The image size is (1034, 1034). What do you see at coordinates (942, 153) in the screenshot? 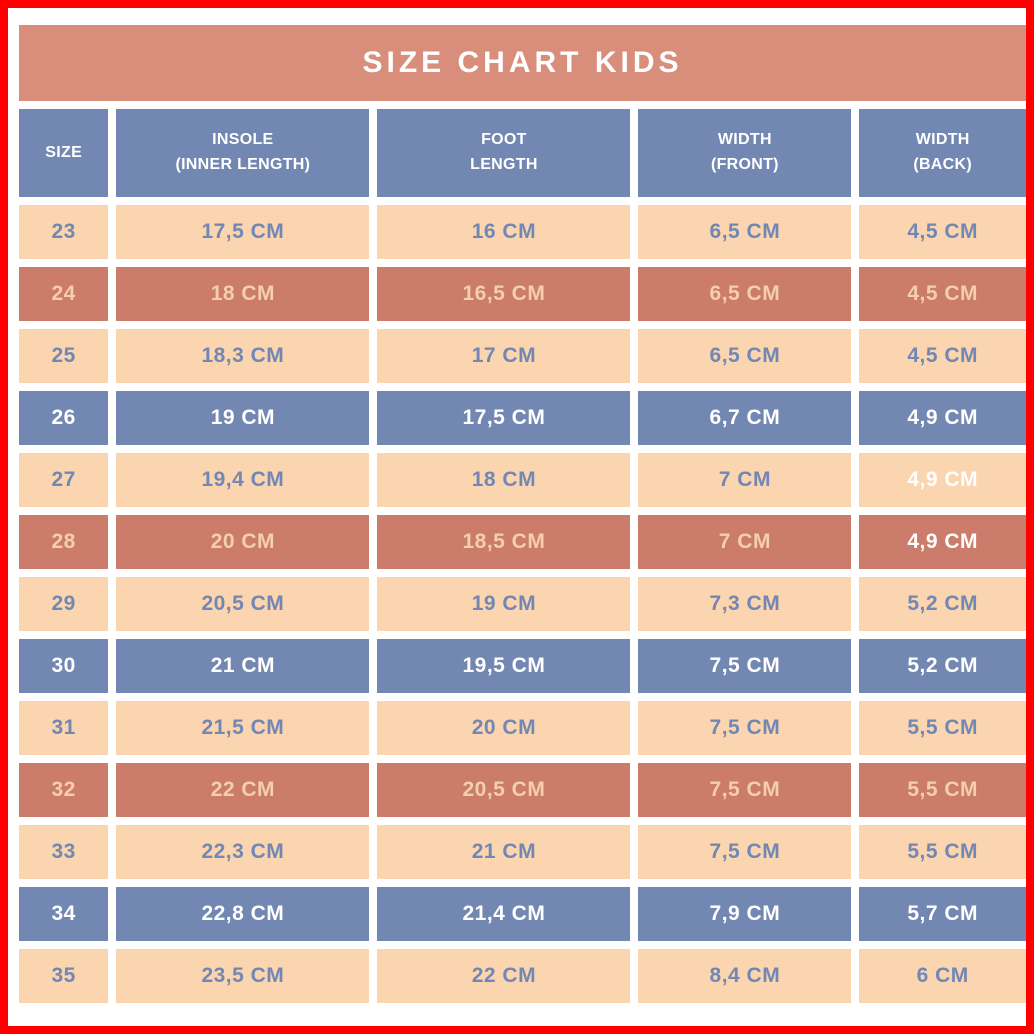
I see `column-header-width-back: WIDTH (BACK)` at bounding box center [942, 153].